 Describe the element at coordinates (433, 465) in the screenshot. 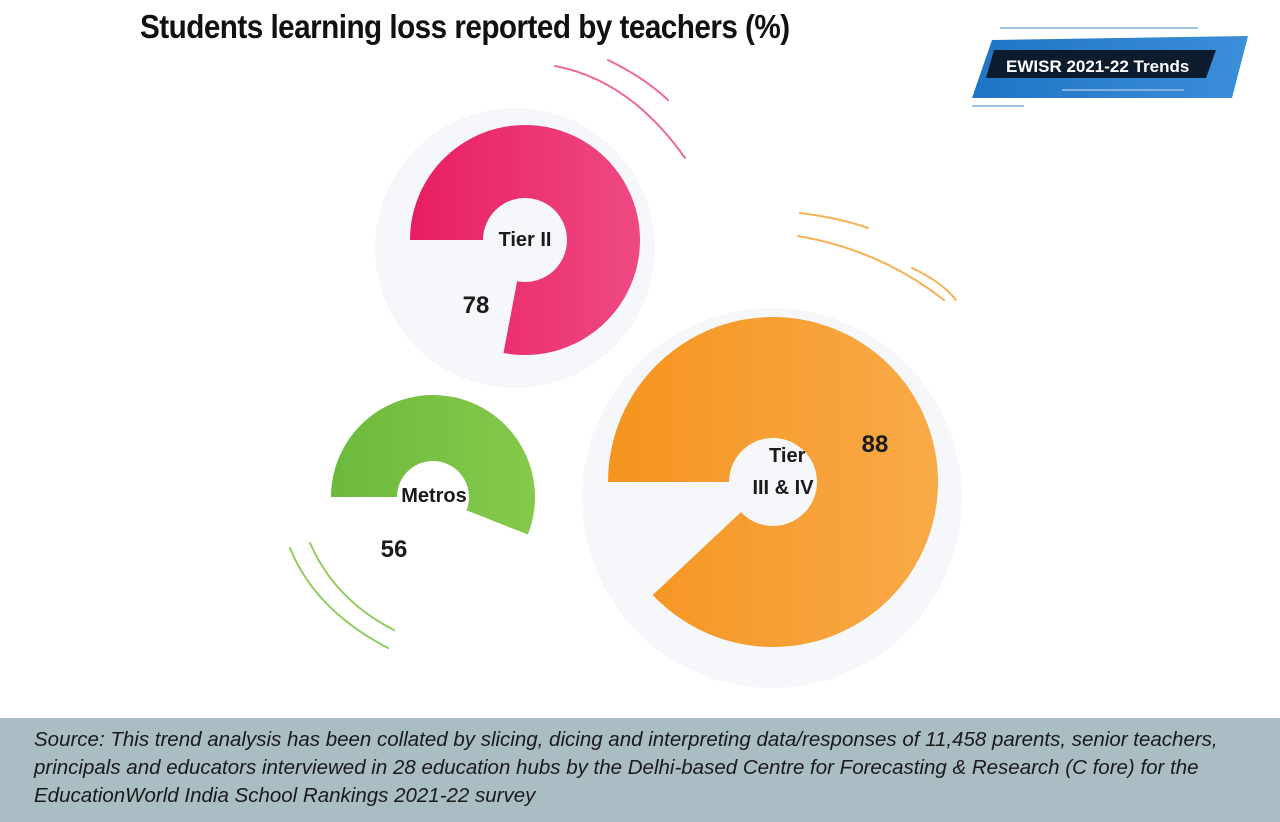

I see `metros-ring` at that location.